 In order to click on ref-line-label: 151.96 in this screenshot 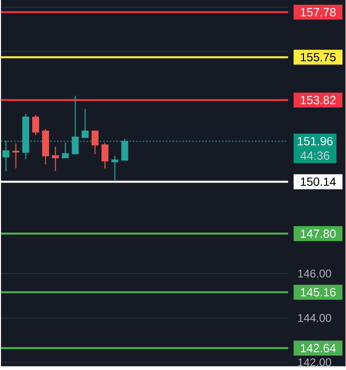, I will do `click(315, 141)`.